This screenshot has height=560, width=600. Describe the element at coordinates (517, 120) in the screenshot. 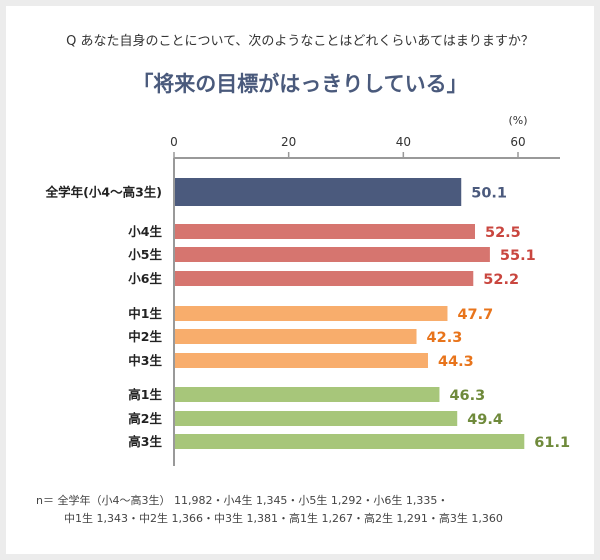

I see `unit-label: (%)` at that location.